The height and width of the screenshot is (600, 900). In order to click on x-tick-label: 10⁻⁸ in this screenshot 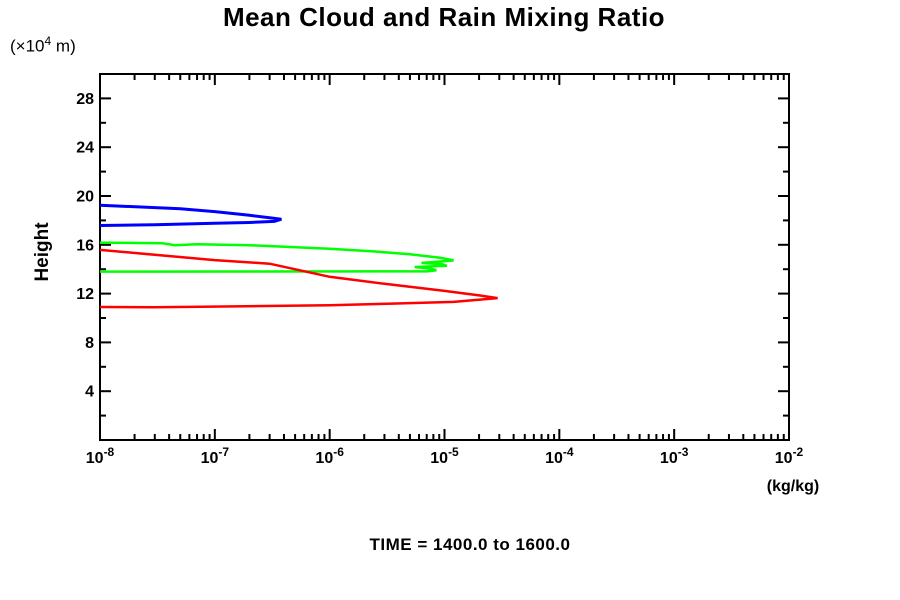, I will do `click(100, 456)`.